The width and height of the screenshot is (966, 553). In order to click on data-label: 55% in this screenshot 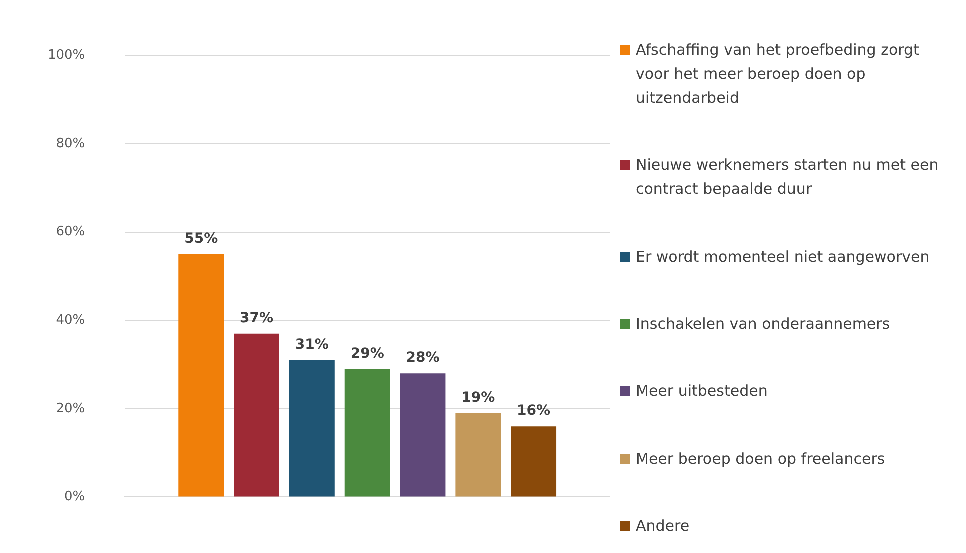, I will do `click(201, 239)`.